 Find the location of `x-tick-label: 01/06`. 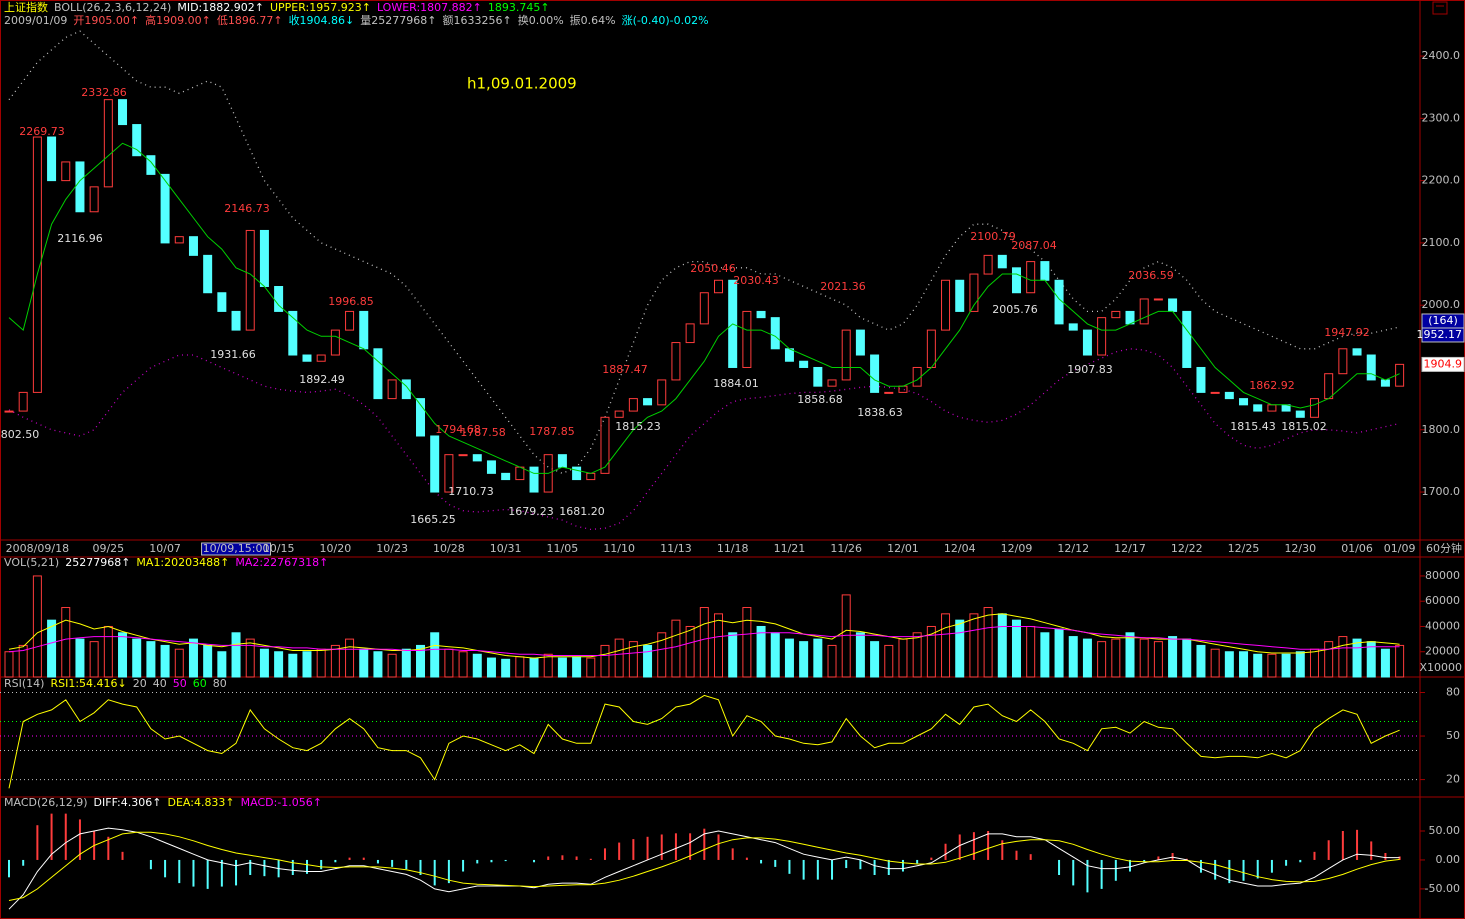

x-tick-label: 01/06 is located at coordinates (1357, 548).